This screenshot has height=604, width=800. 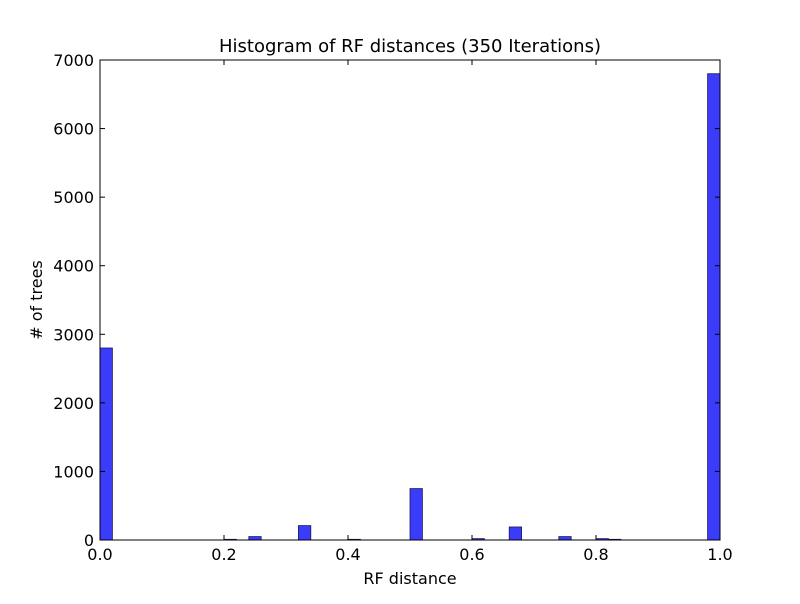 What do you see at coordinates (36, 300) in the screenshot?
I see `y-axis-label: # of trees` at bounding box center [36, 300].